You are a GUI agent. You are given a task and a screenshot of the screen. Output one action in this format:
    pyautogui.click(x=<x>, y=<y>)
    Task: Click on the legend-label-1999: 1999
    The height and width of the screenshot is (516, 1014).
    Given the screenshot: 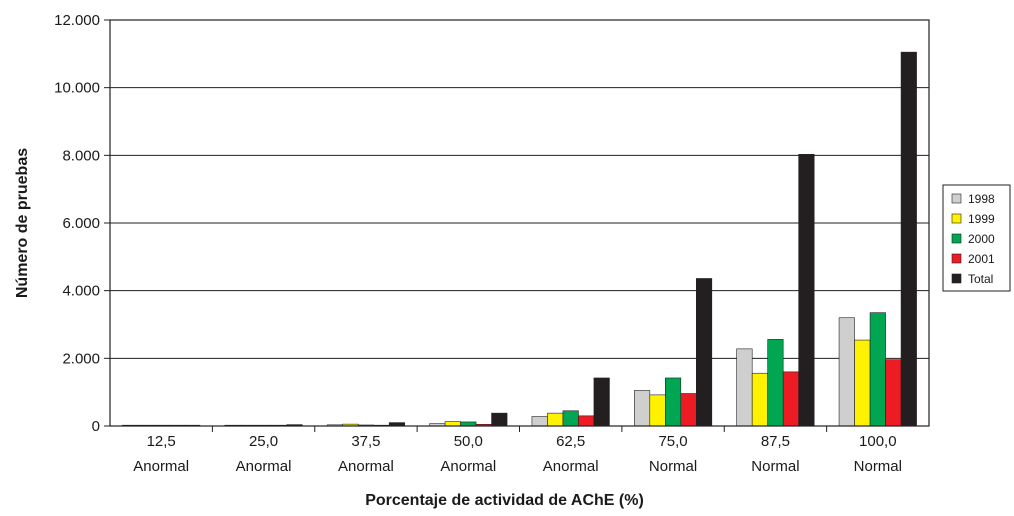 What is the action you would take?
    pyautogui.click(x=981, y=219)
    